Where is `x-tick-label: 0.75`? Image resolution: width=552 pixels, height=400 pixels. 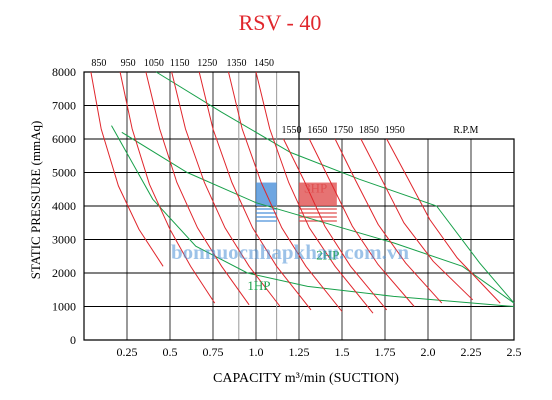
x-tick-label: 0.75 is located at coordinates (213, 352).